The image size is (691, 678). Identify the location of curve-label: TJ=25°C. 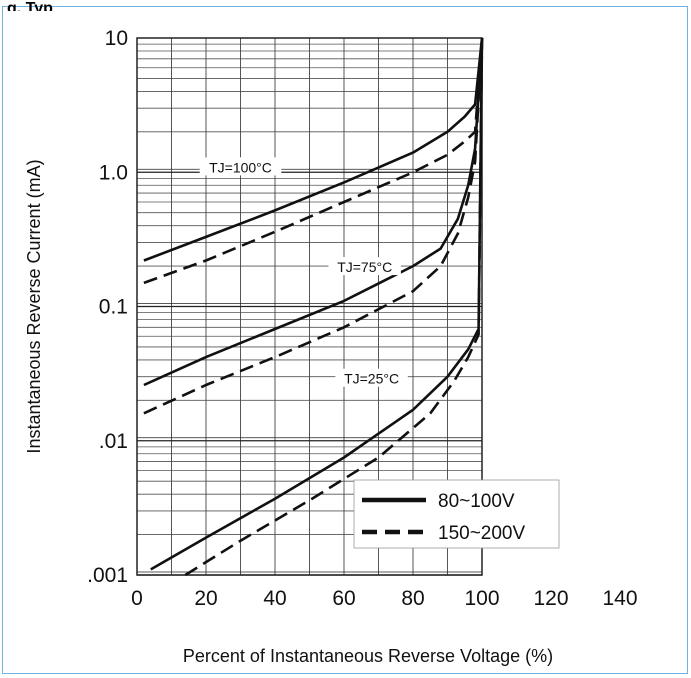
(371, 379).